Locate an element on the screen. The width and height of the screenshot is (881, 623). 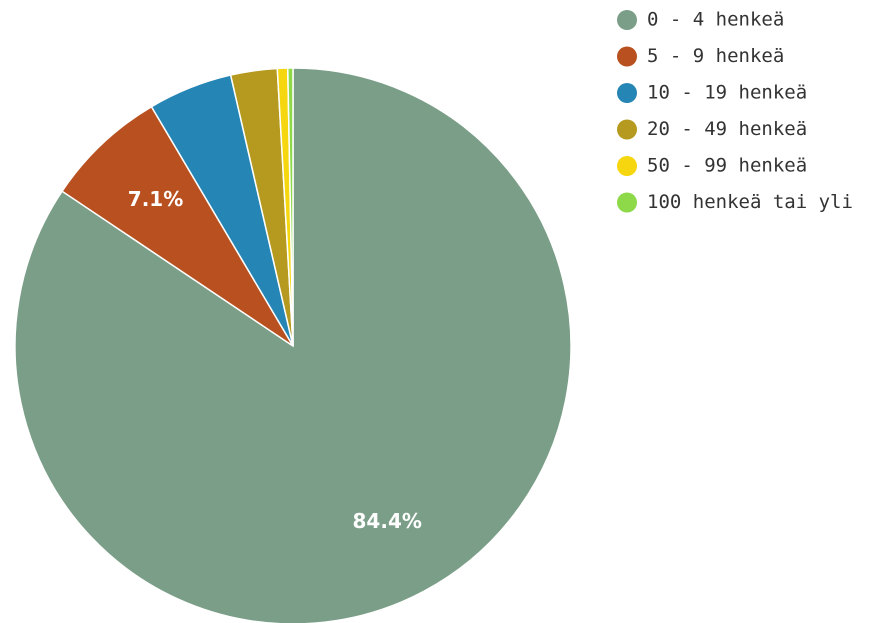
legend-label-2: 10 - 19 henkeä is located at coordinates (727, 93).